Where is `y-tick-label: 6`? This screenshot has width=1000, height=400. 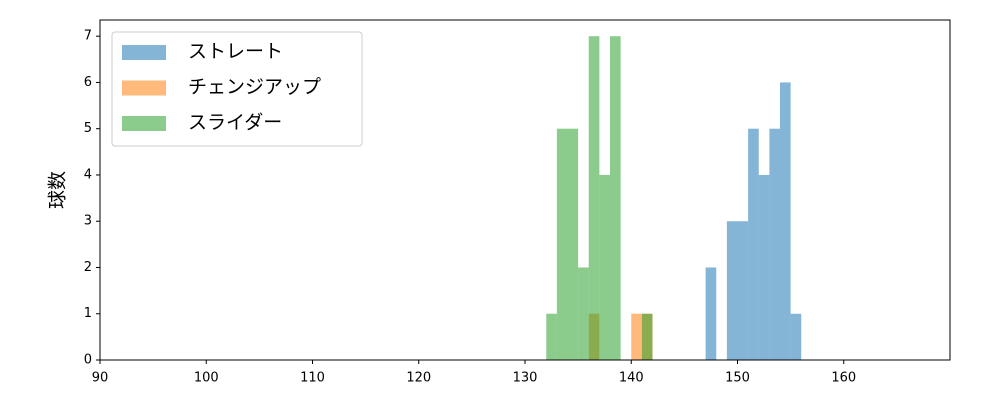
y-tick-label: 6 is located at coordinates (88, 82).